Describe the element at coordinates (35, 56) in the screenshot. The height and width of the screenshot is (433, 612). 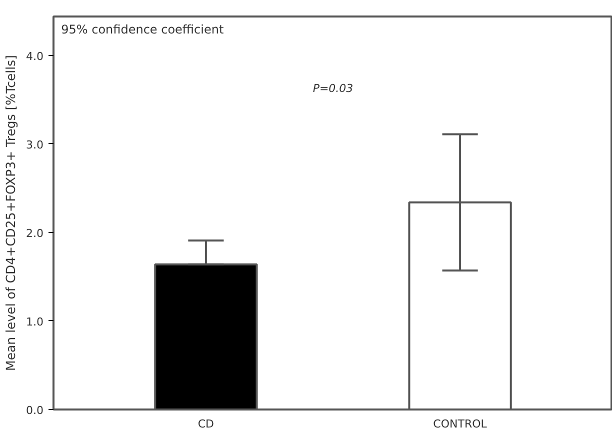
I see `y-tick-label: 4.0` at that location.